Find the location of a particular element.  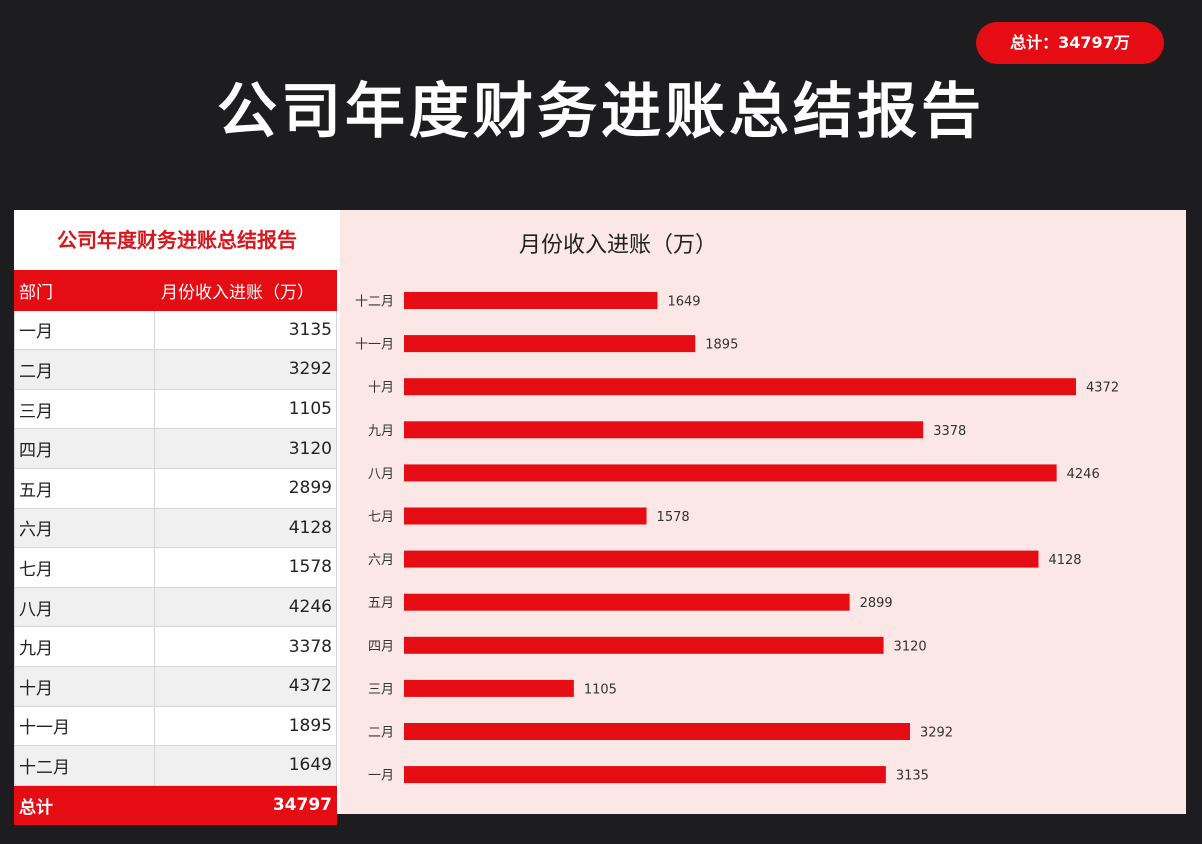

income-cell: 3135 is located at coordinates (245, 330).